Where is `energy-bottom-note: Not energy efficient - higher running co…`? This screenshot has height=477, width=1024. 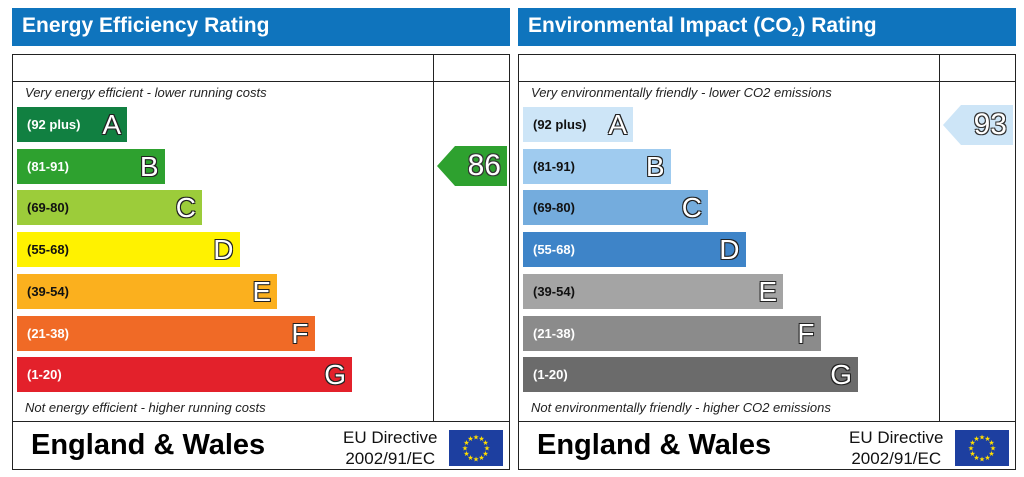 energy-bottom-note: Not energy efficient - higher running co… is located at coordinates (145, 407).